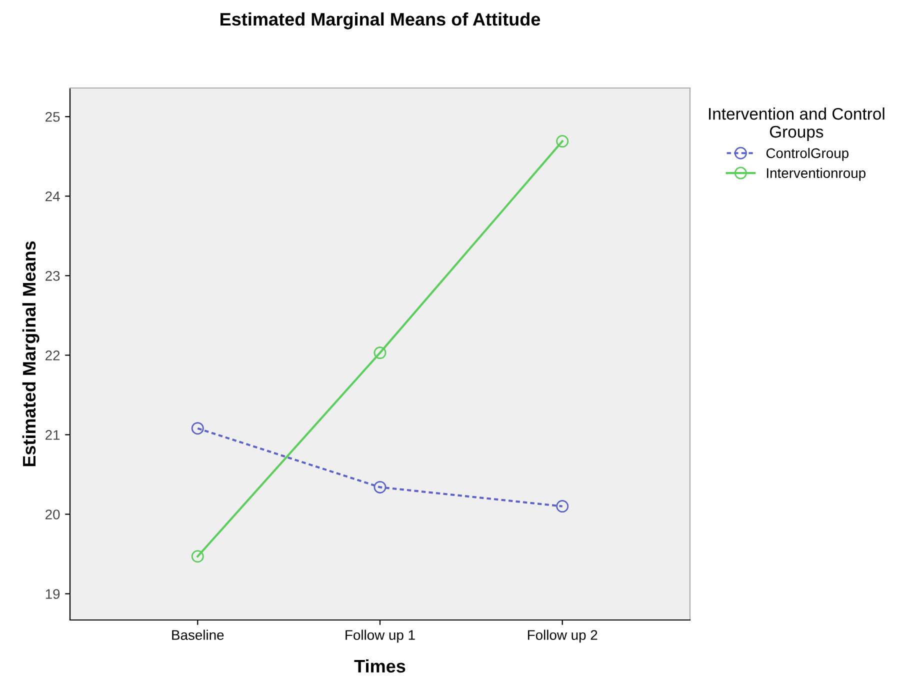  What do you see at coordinates (53, 196) in the screenshot?
I see `y-tick-label: 24` at bounding box center [53, 196].